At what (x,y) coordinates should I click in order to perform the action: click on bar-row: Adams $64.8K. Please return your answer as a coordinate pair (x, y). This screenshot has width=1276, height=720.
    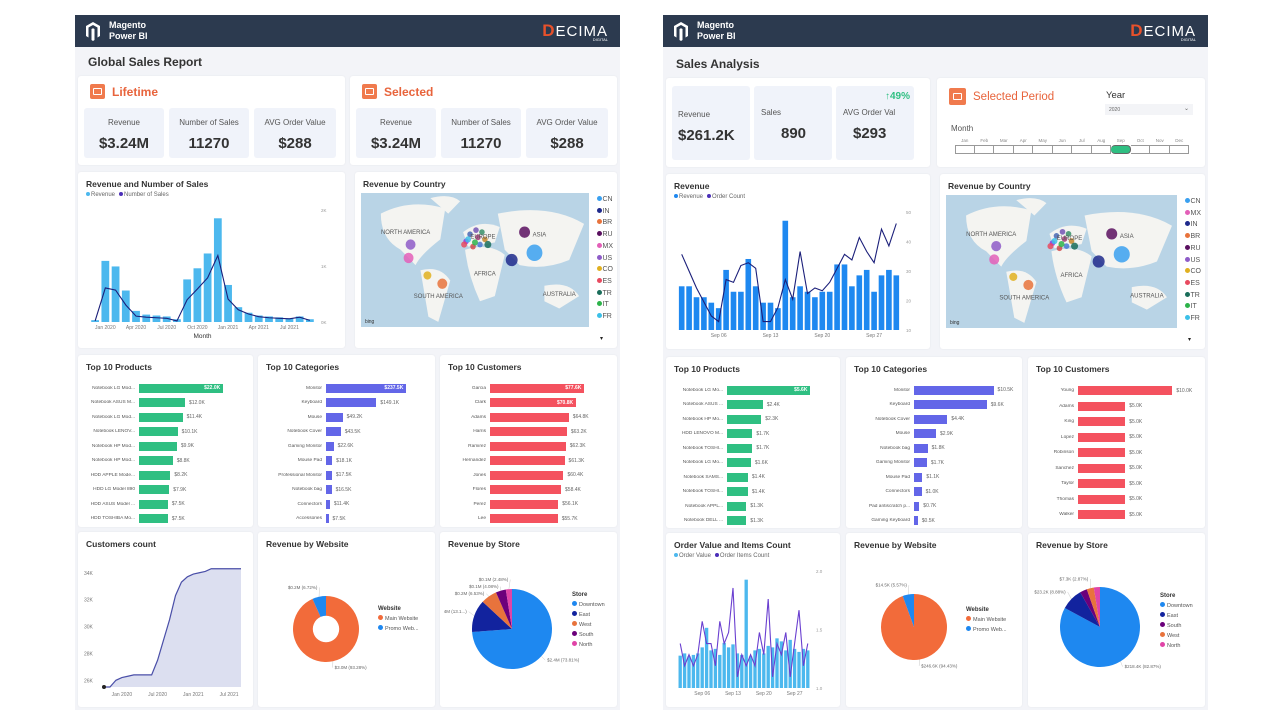
    Looking at the image, I should click on (528, 417).